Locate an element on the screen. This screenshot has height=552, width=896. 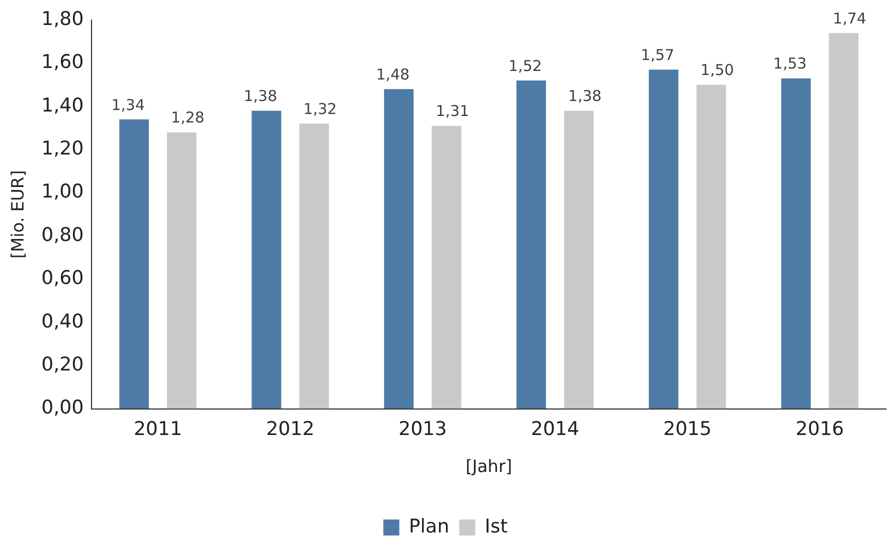
y-axis-title: [Mio. EUR] is located at coordinates (18, 214).